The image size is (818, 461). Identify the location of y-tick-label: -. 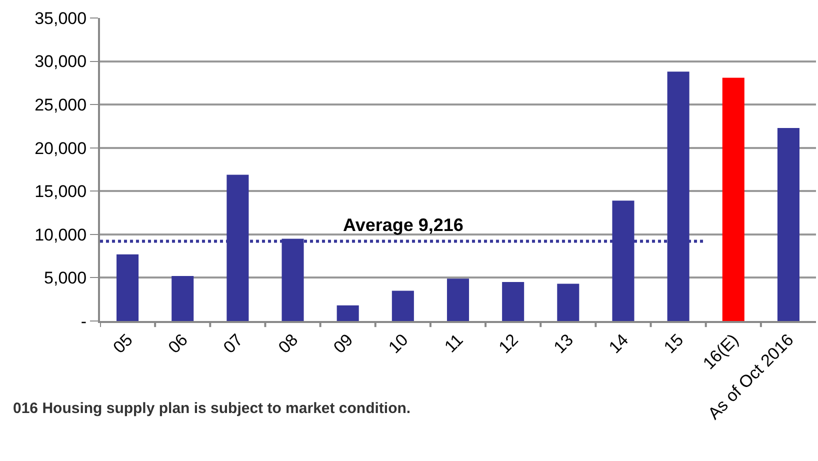
(83, 321).